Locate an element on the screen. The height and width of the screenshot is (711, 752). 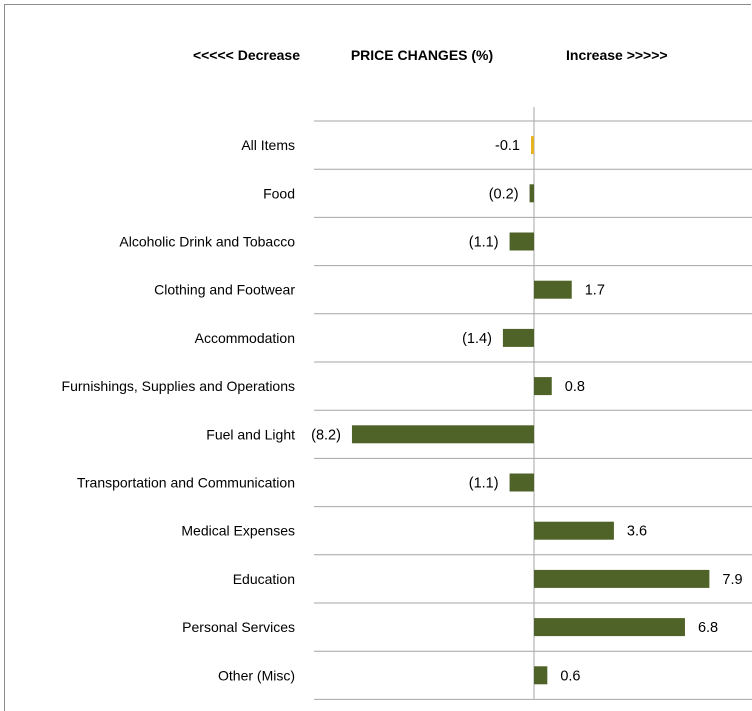
decrease-header: <<<<< Decrease is located at coordinates (246, 55).